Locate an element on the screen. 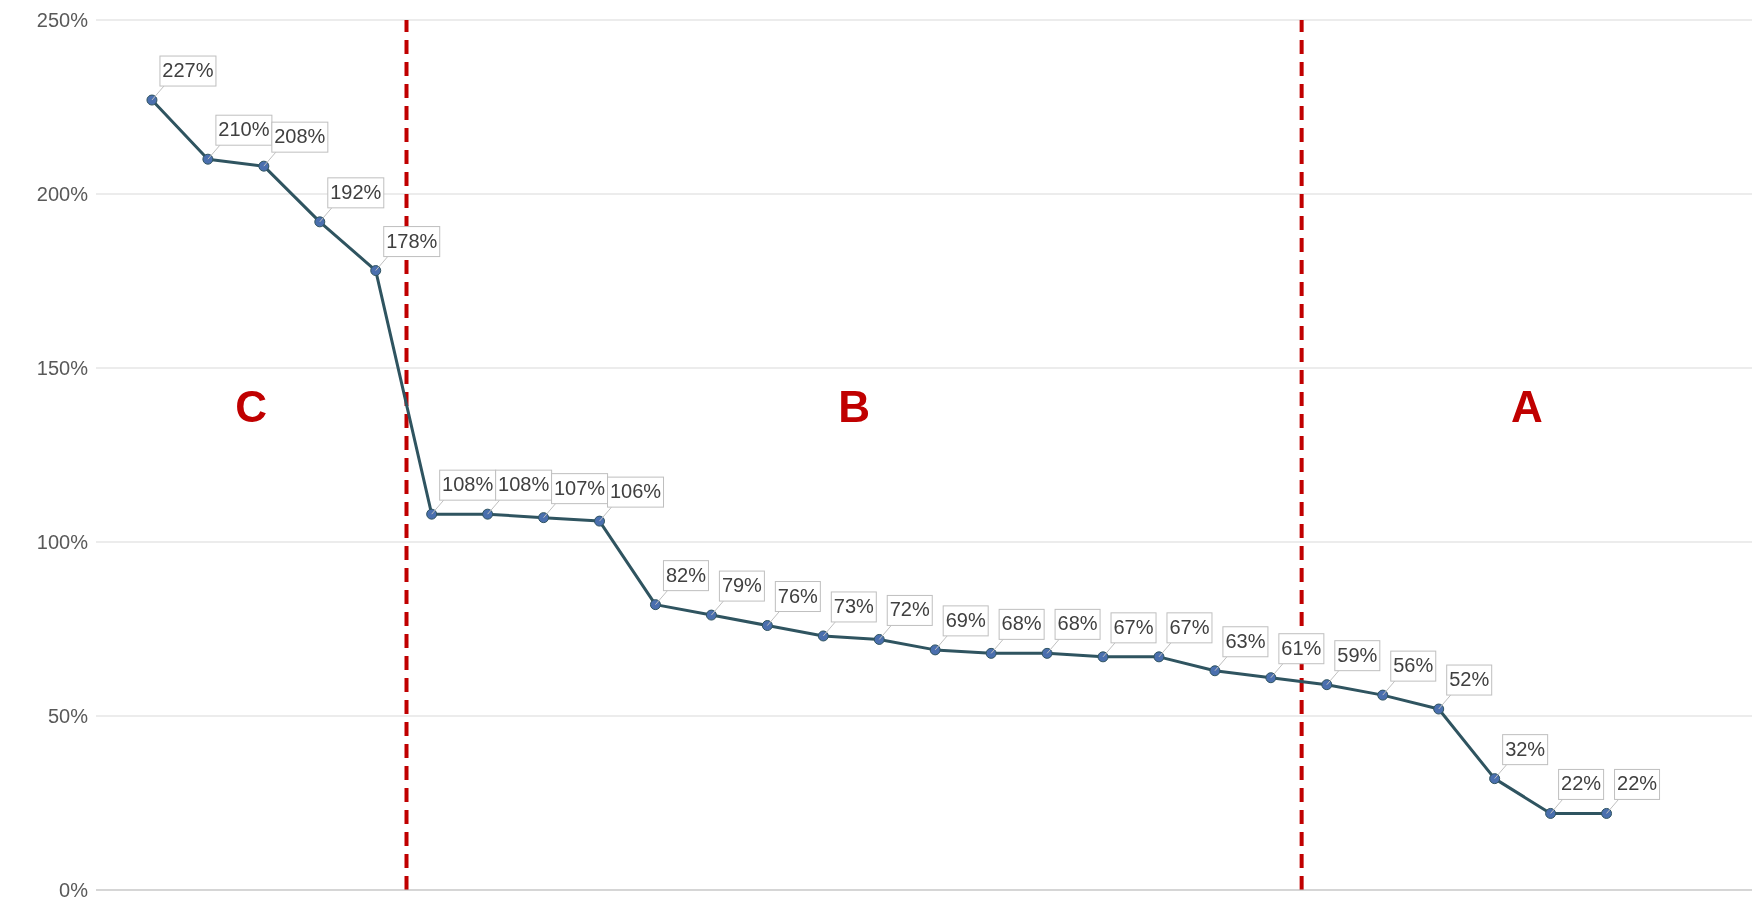  data-label: 178% is located at coordinates (412, 240).